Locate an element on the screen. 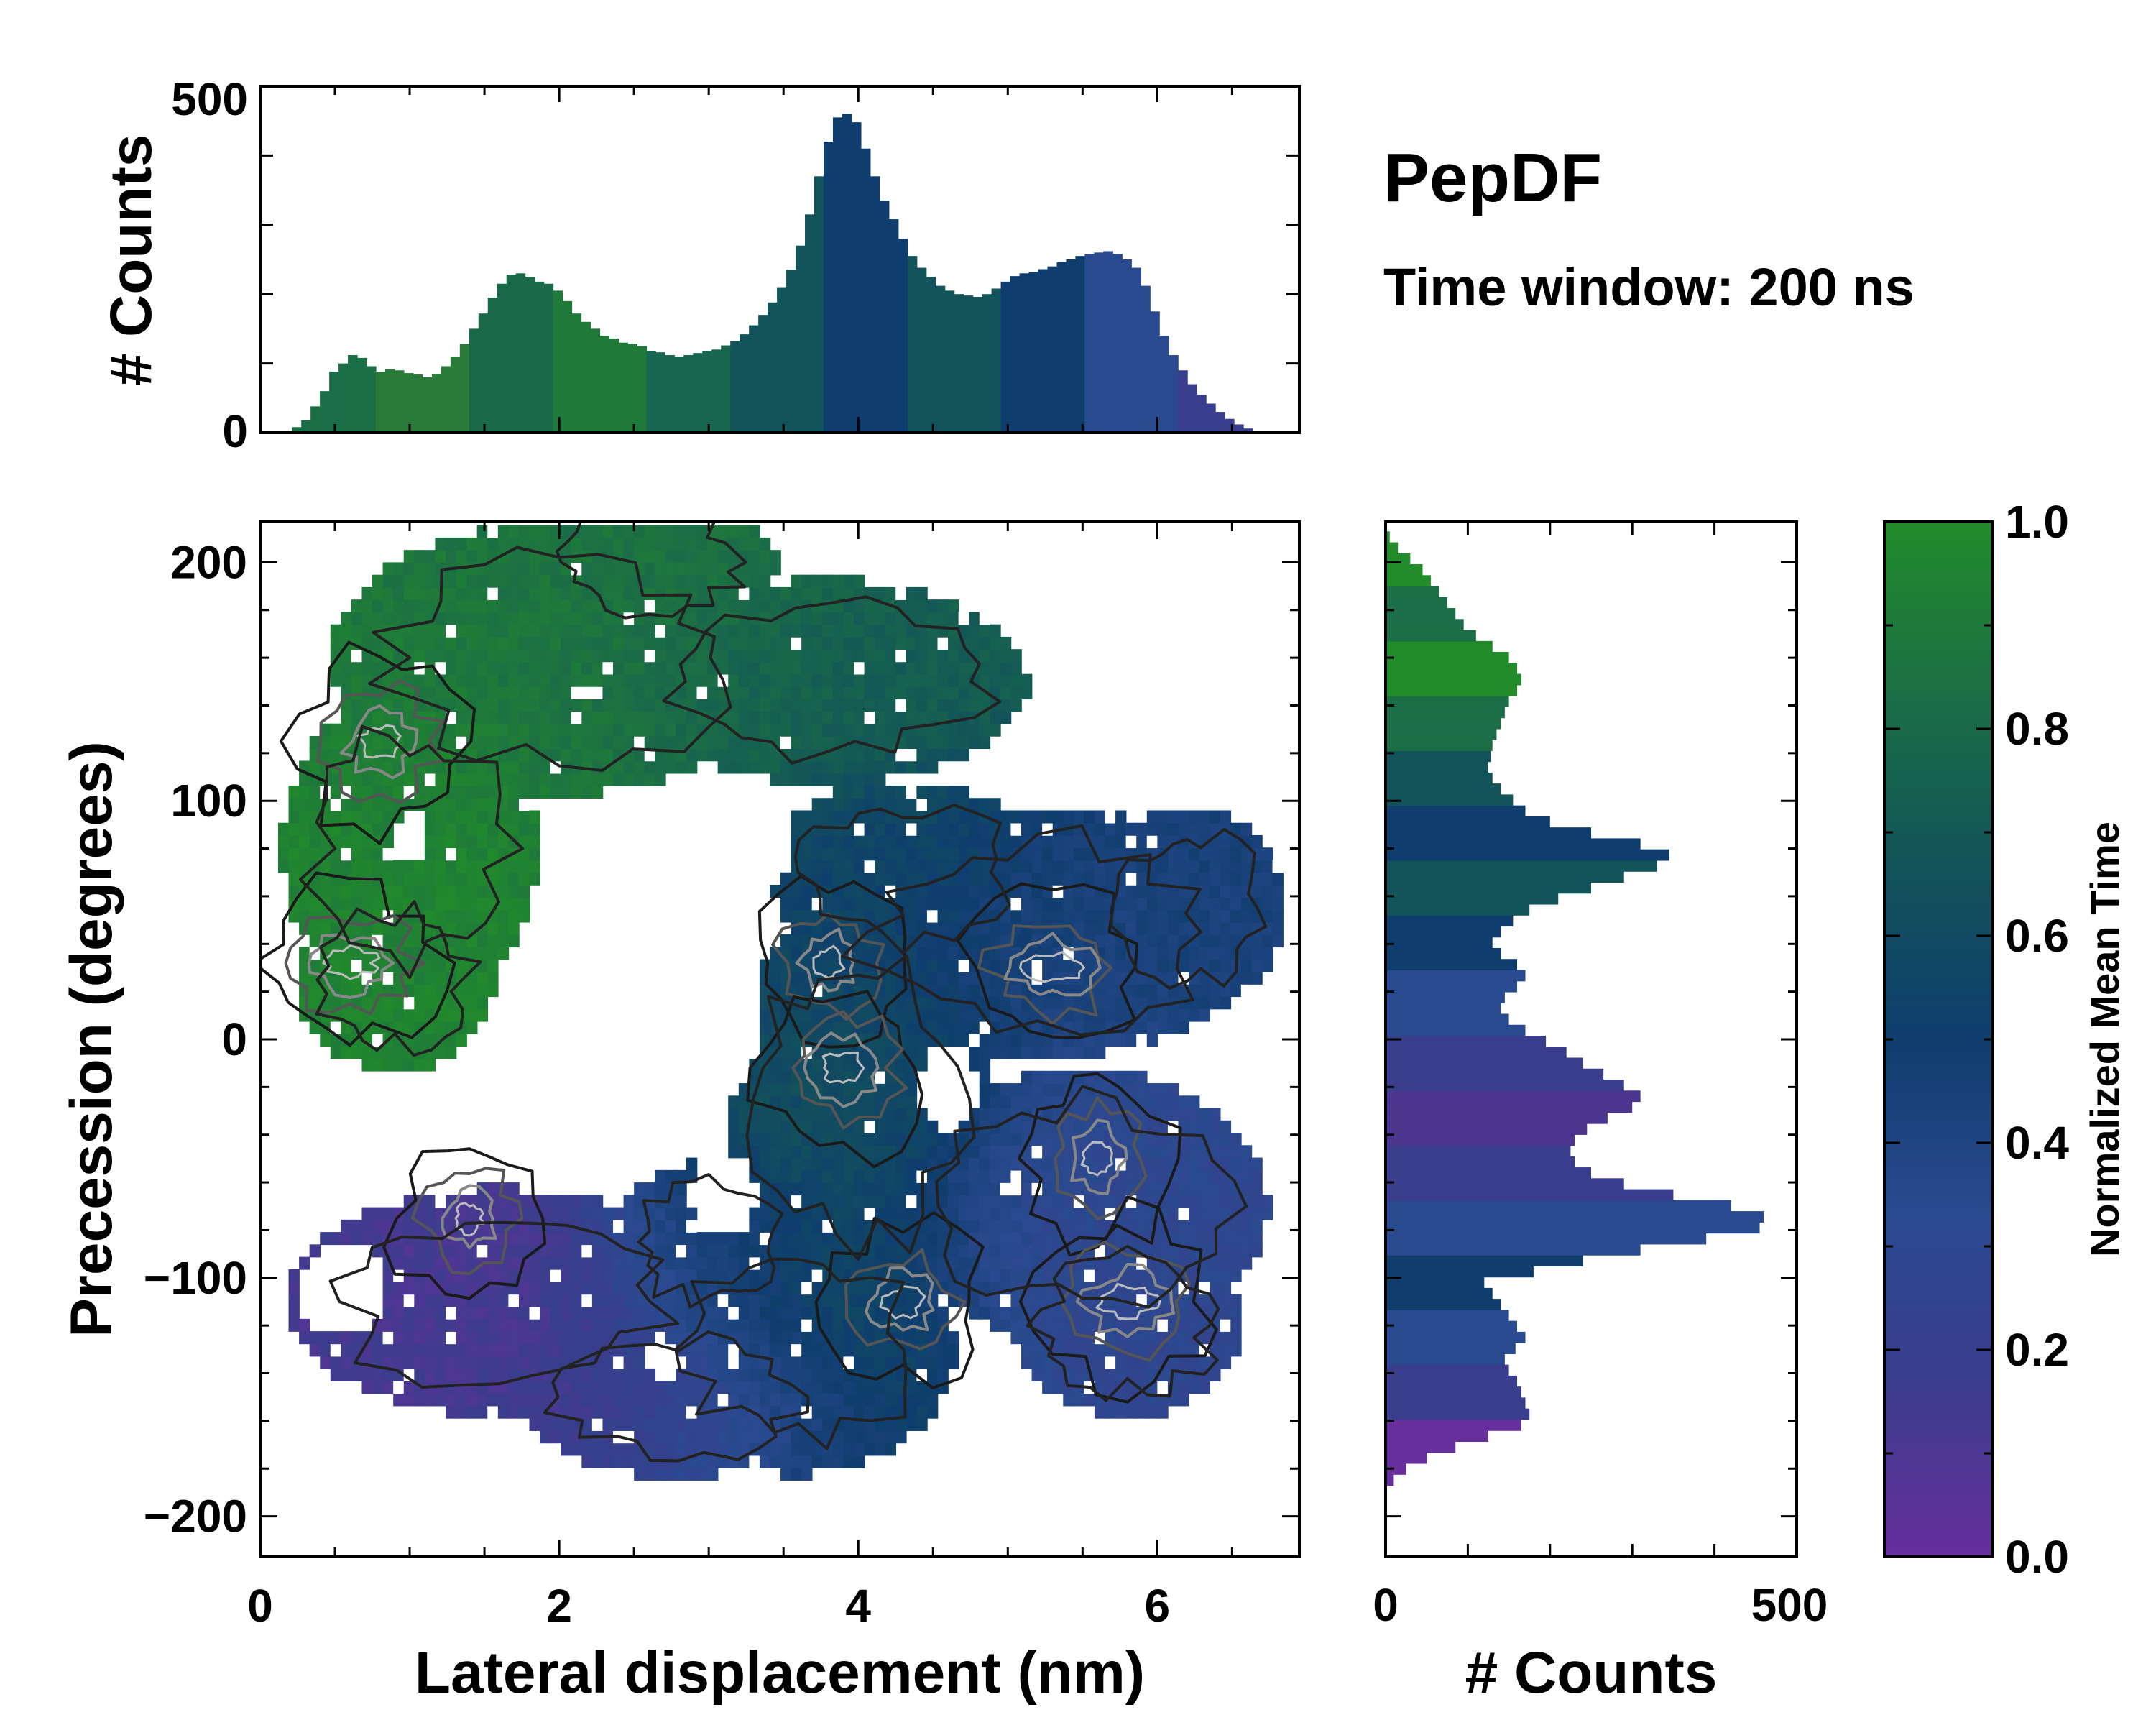 This screenshot has height=1725, width=2156. main-xtick-label: 2 is located at coordinates (559, 1606).